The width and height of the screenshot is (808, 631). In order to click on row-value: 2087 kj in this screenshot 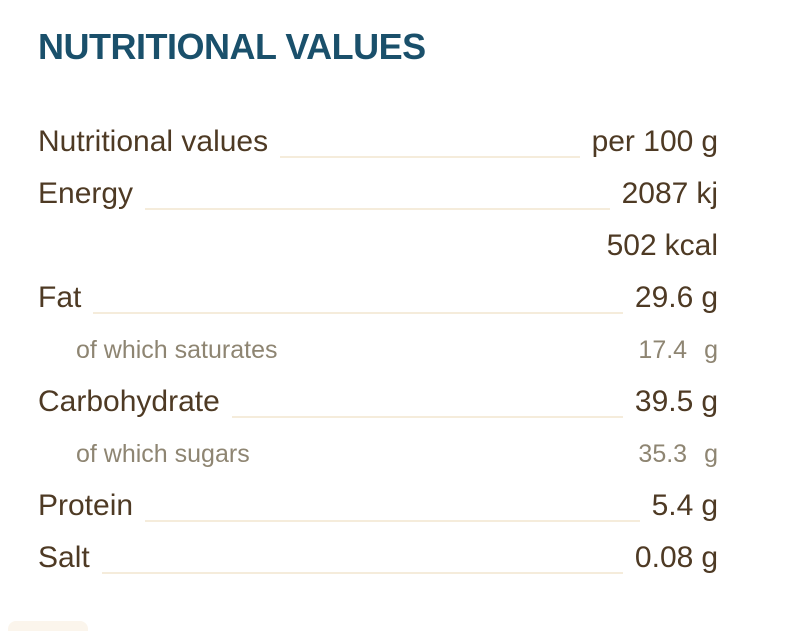, I will do `click(670, 194)`.